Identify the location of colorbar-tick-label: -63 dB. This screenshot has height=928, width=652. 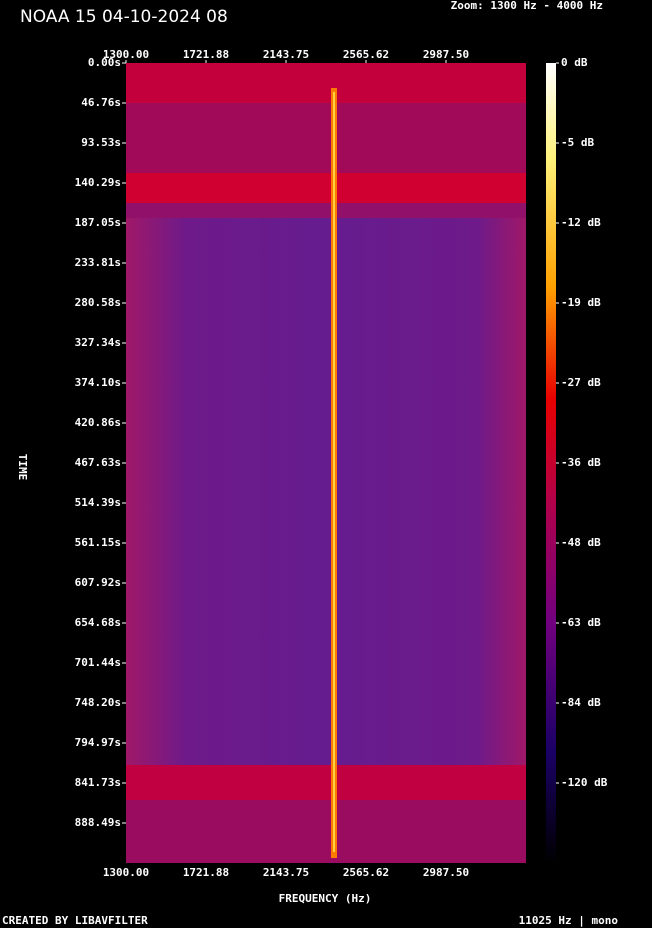
(581, 622).